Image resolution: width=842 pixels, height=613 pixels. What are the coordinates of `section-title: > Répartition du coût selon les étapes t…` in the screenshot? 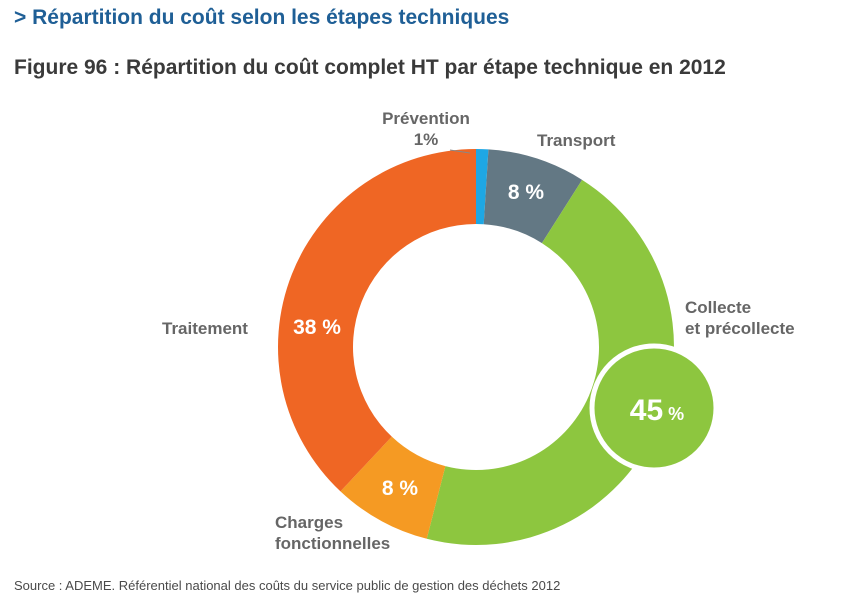 It's located at (262, 17).